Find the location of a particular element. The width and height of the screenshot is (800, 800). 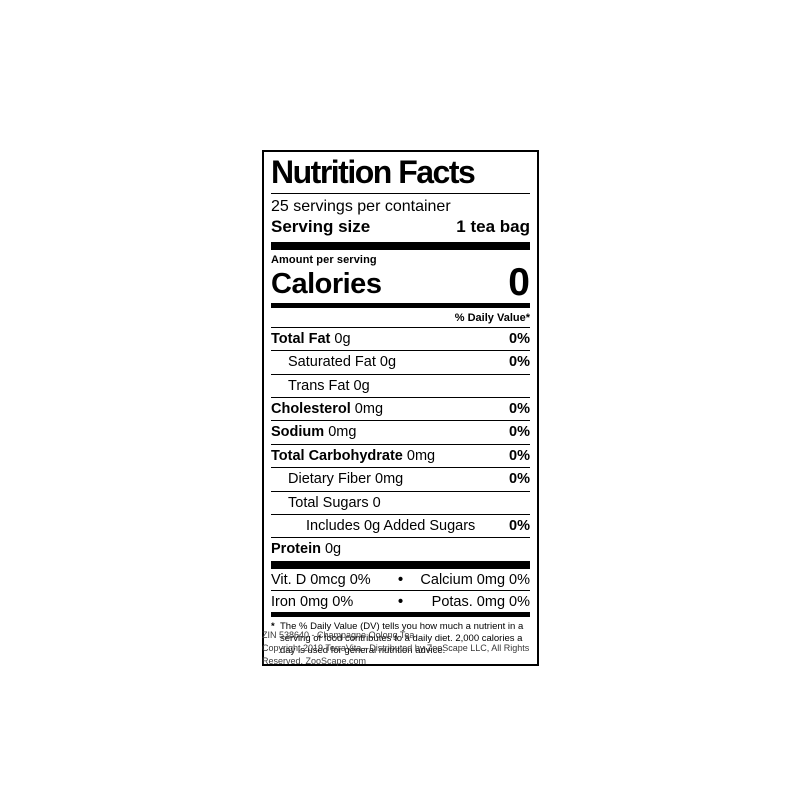

nutrient-row-total-carbohydrate: Total Carbohydrate 0mg 0% is located at coordinates (400, 455).